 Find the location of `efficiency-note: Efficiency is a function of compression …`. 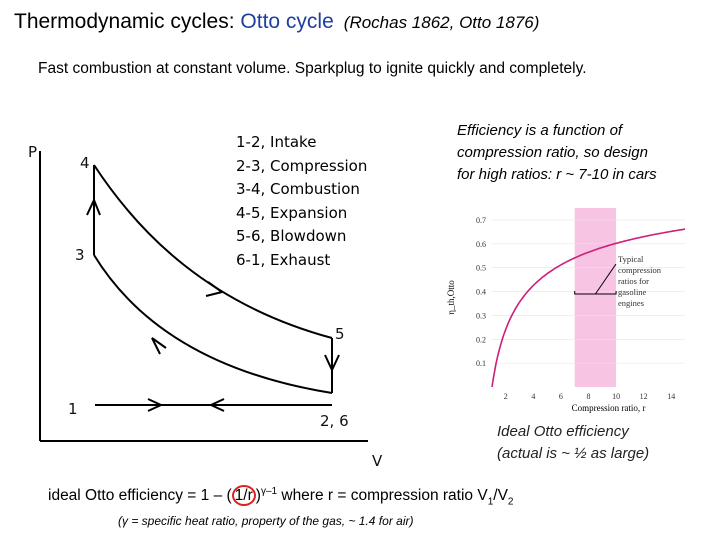

efficiency-note: Efficiency is a function of compression … is located at coordinates (557, 153).